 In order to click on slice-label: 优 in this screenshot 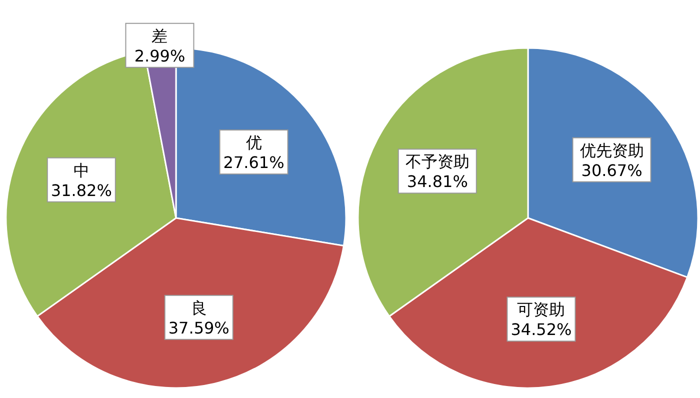, I will do `click(254, 142)`.